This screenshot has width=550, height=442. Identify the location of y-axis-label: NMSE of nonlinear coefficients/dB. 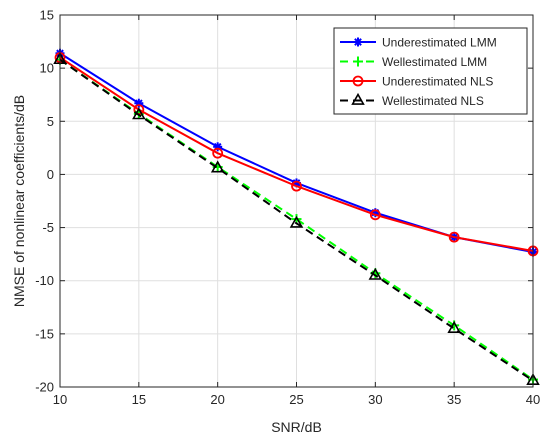
(19, 201).